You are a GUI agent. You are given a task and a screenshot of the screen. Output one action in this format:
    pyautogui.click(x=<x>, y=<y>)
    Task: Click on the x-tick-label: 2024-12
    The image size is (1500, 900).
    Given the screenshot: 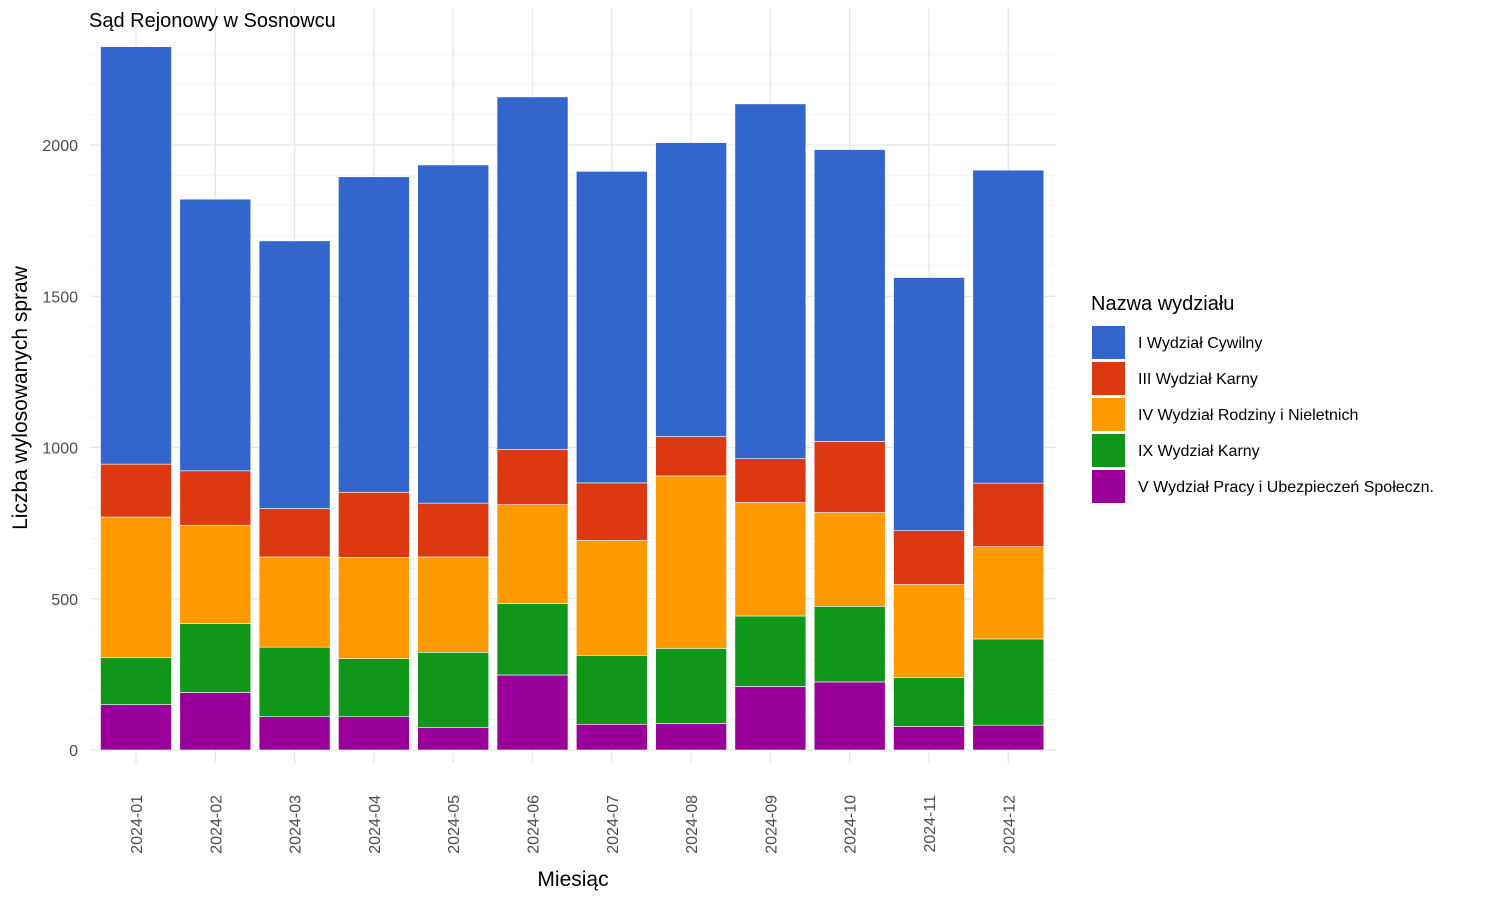 What is the action you would take?
    pyautogui.click(x=1009, y=824)
    